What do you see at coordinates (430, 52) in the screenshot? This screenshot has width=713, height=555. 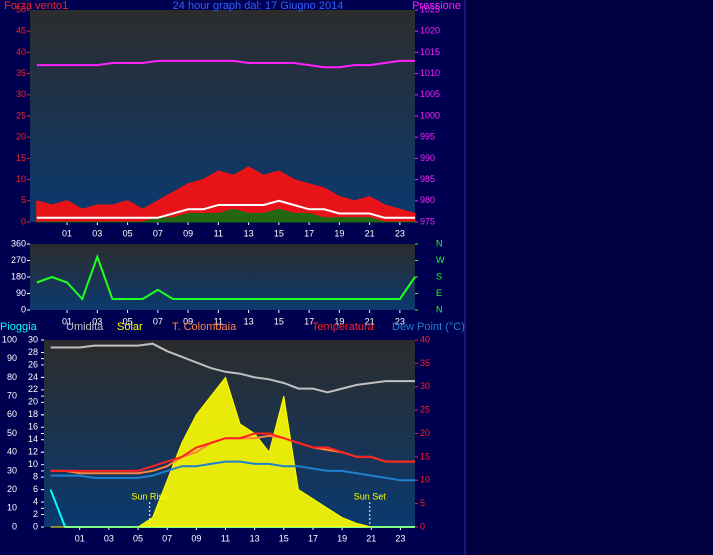 I see `y2-tick-label: 1015` at bounding box center [430, 52].